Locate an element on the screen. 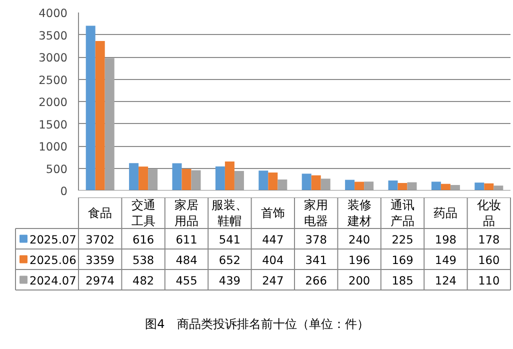  data-label: 484 is located at coordinates (187, 259).